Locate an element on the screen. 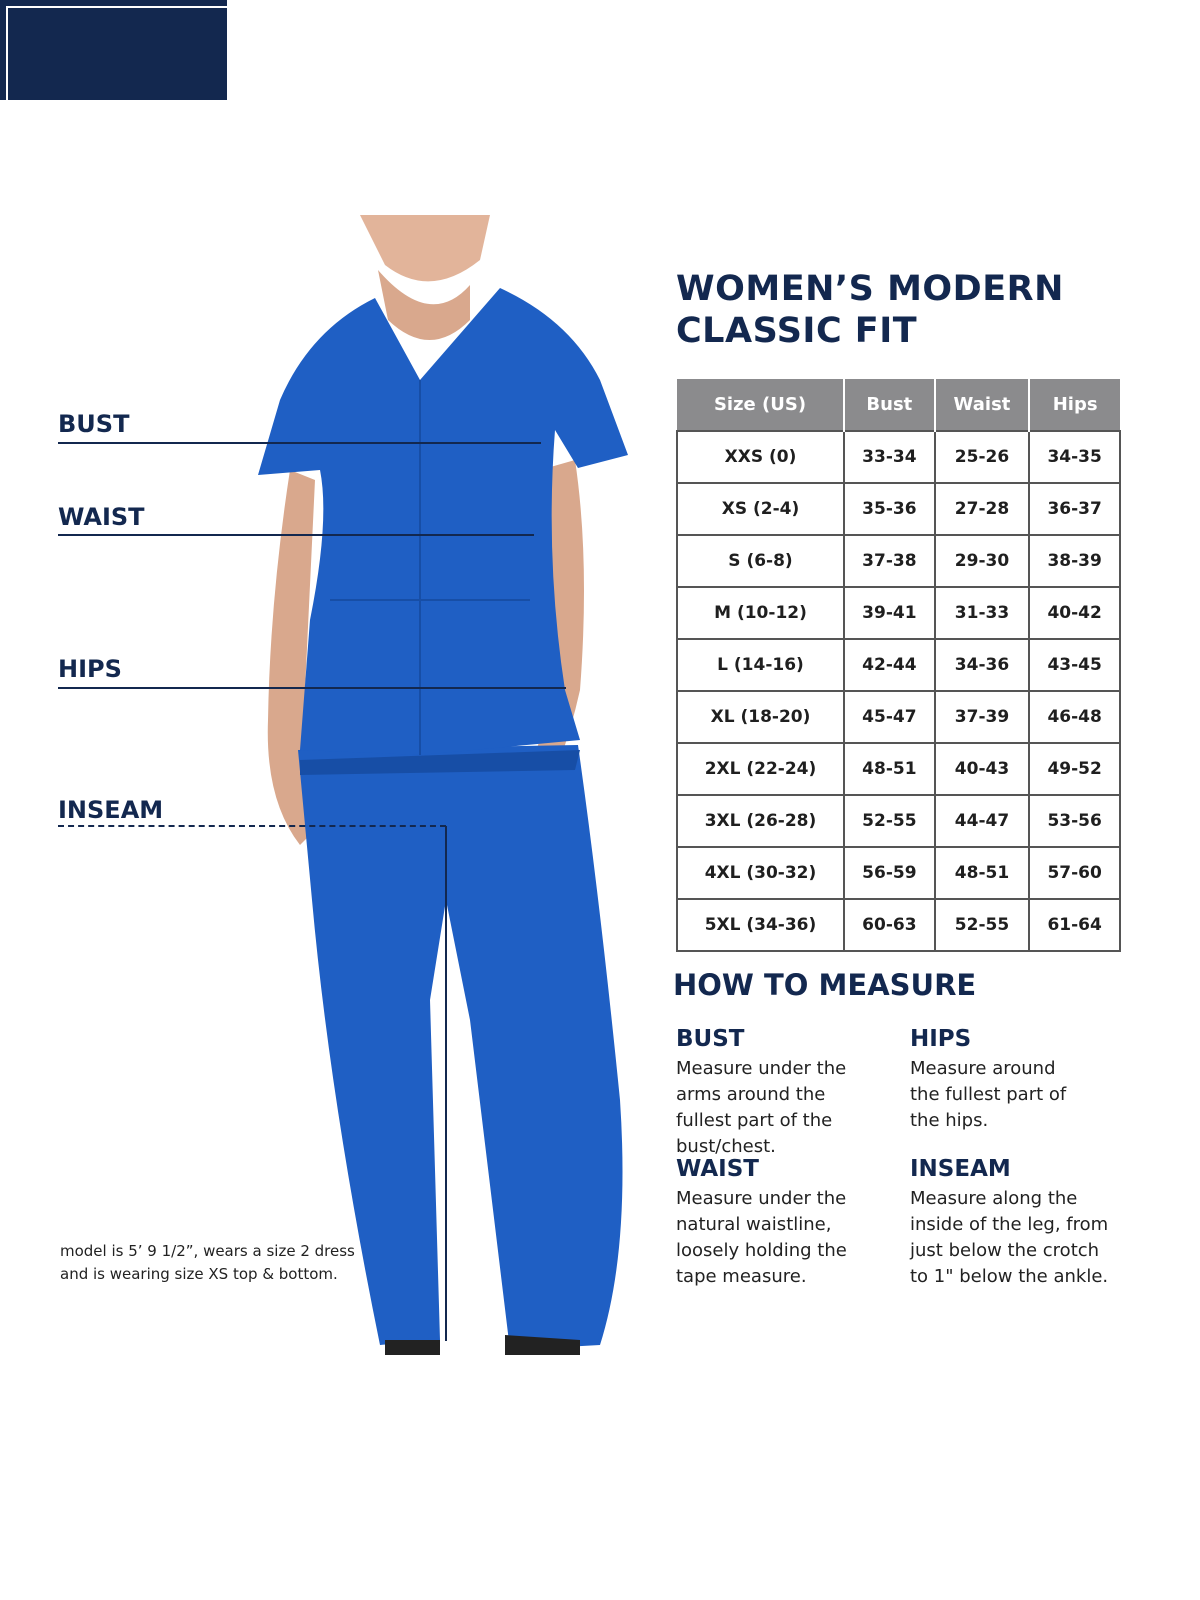 The height and width of the screenshot is (1600, 1200). table-cell: 38-39 is located at coordinates (1074, 561).